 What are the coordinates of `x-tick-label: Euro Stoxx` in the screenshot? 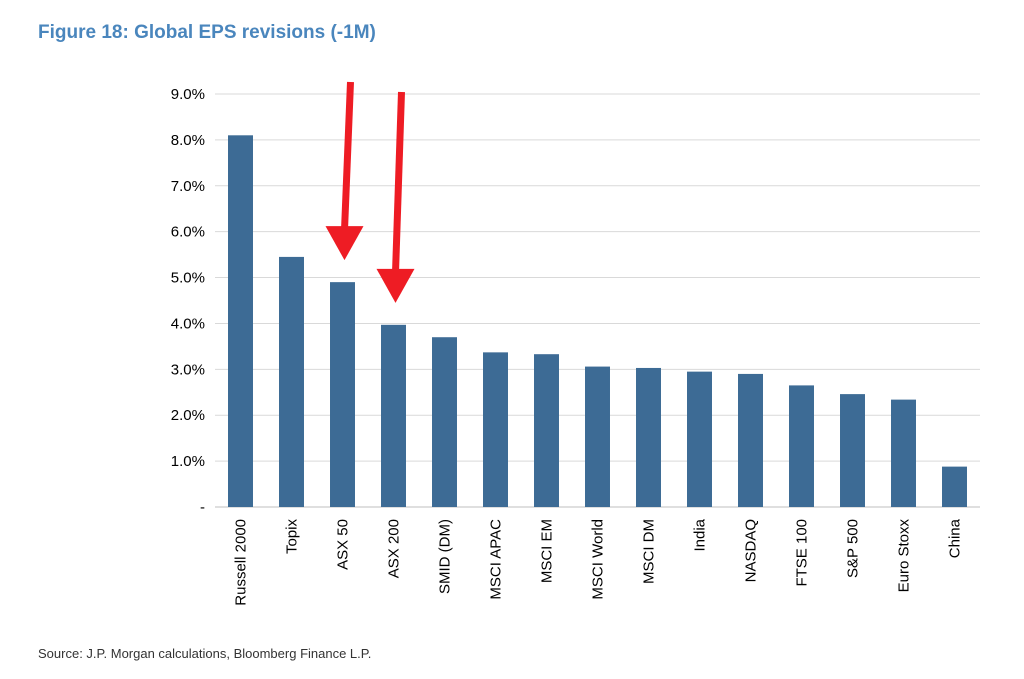 It's located at (904, 556).